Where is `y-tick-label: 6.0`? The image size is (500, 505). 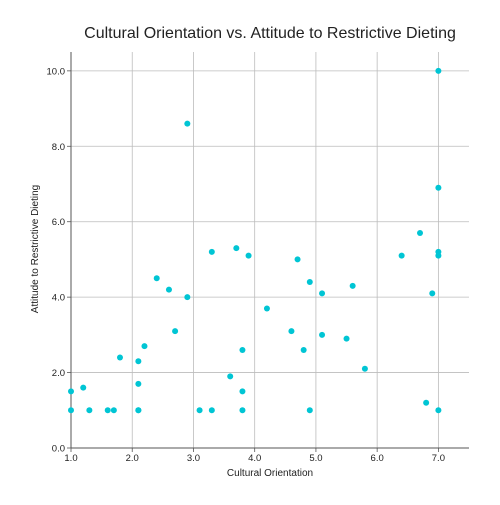 y-tick-label: 6.0 is located at coordinates (58, 222).